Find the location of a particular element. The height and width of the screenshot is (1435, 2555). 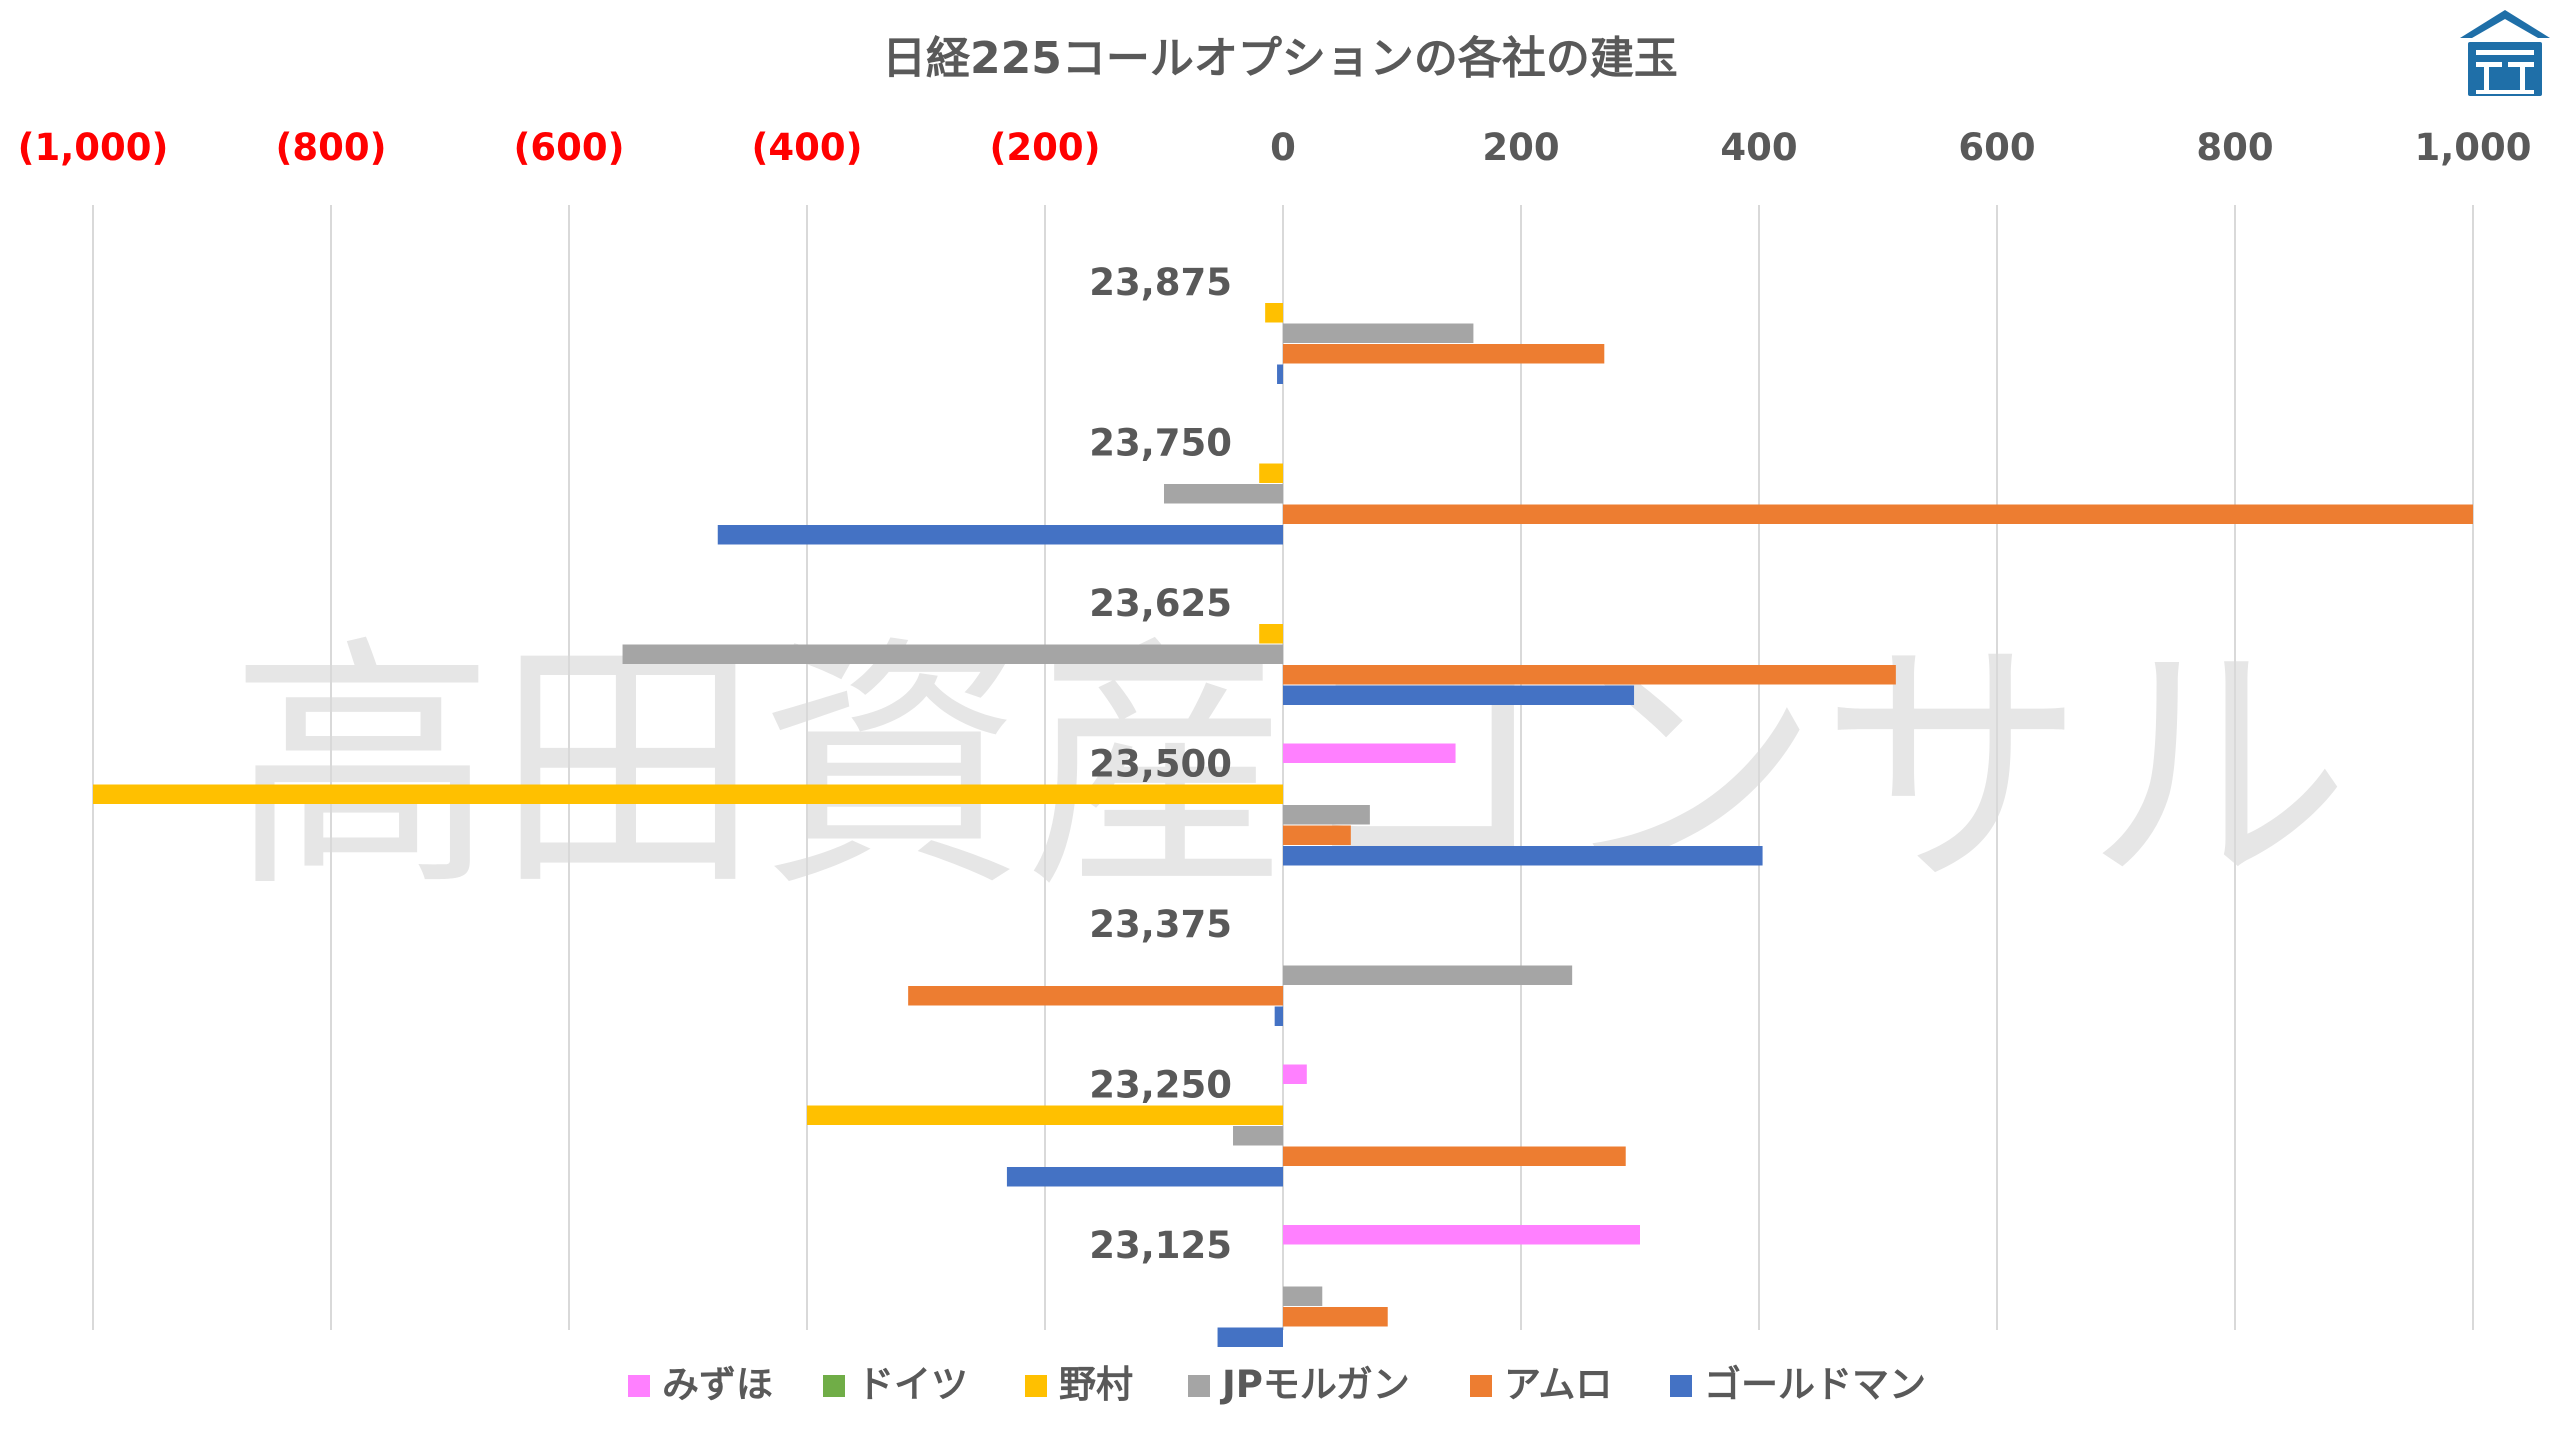

category-label: 23,375 is located at coordinates (1160, 924).